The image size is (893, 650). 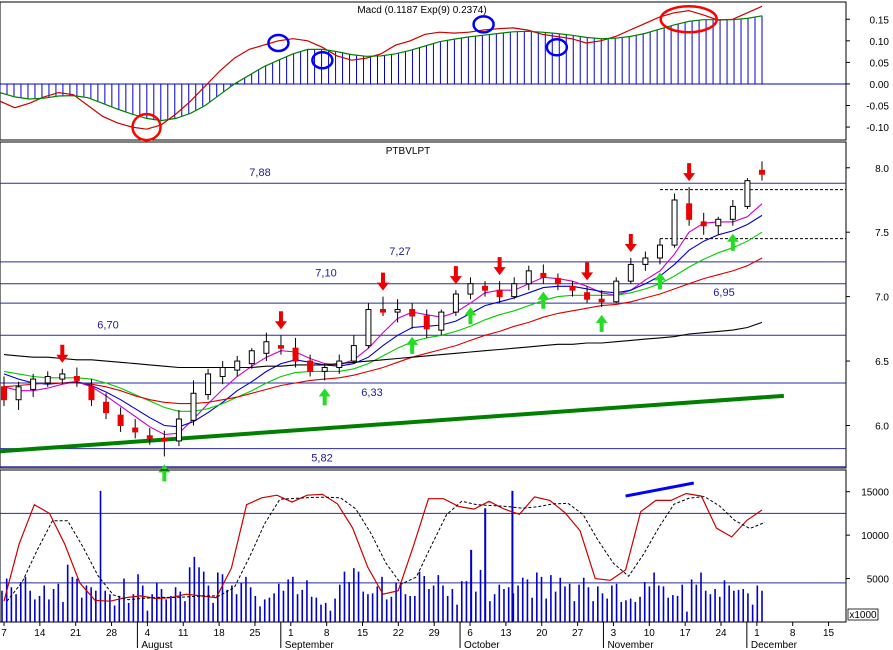 What do you see at coordinates (107, 325) in the screenshot?
I see `price-level-label: 6,70` at bounding box center [107, 325].